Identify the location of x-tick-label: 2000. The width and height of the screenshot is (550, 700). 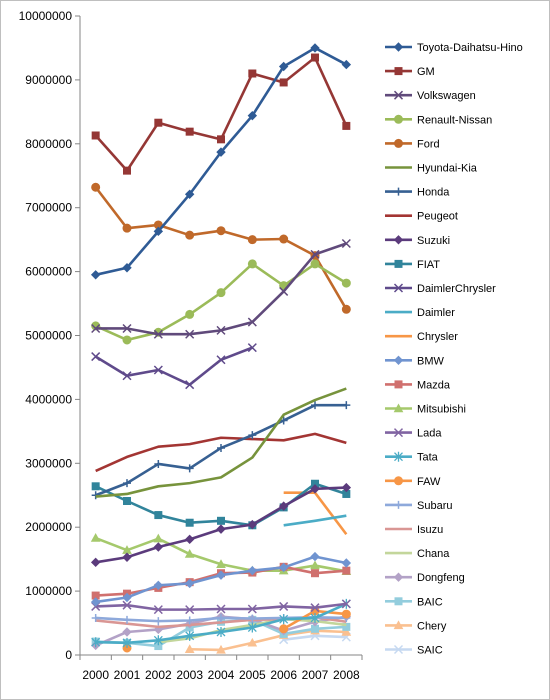
(95, 675).